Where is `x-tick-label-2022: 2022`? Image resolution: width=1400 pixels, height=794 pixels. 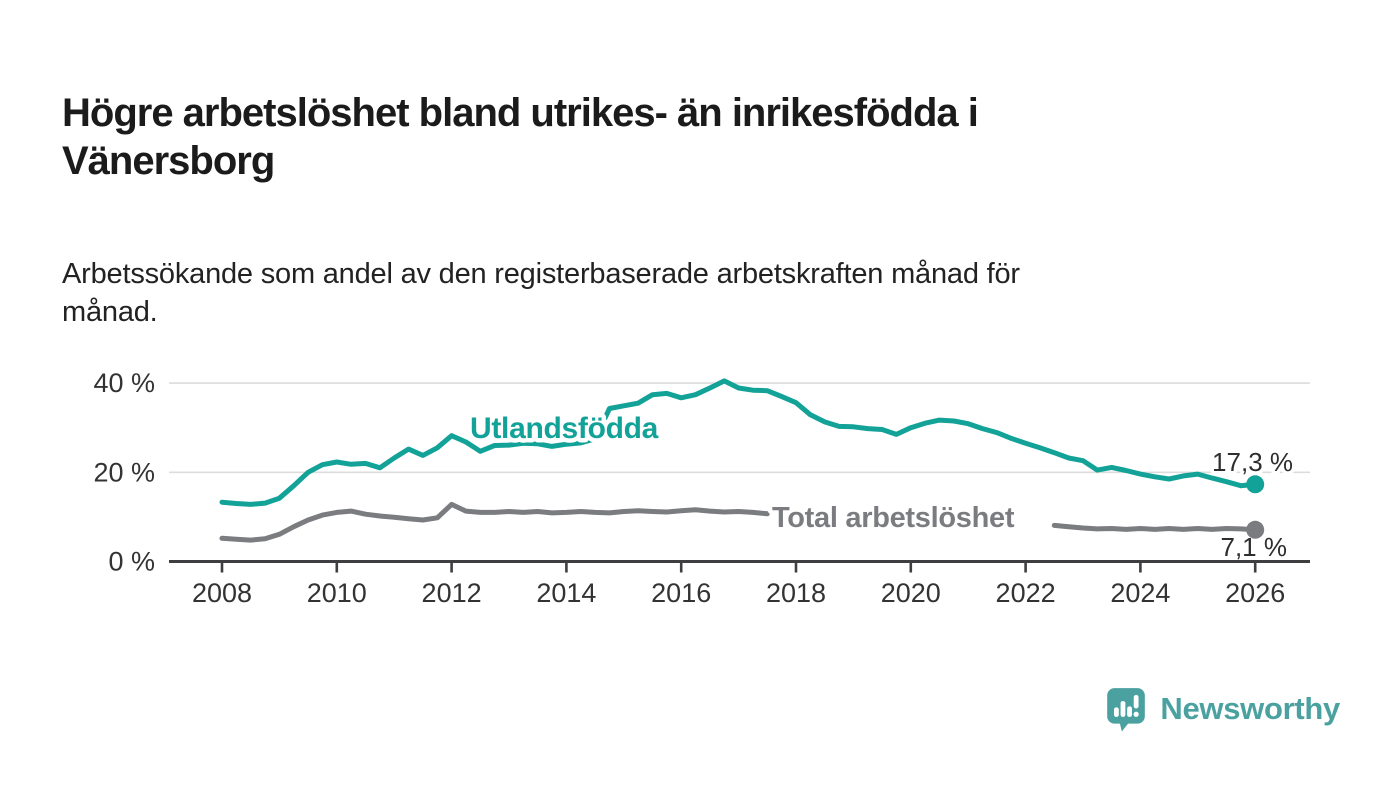
x-tick-label-2022: 2022 is located at coordinates (1026, 593).